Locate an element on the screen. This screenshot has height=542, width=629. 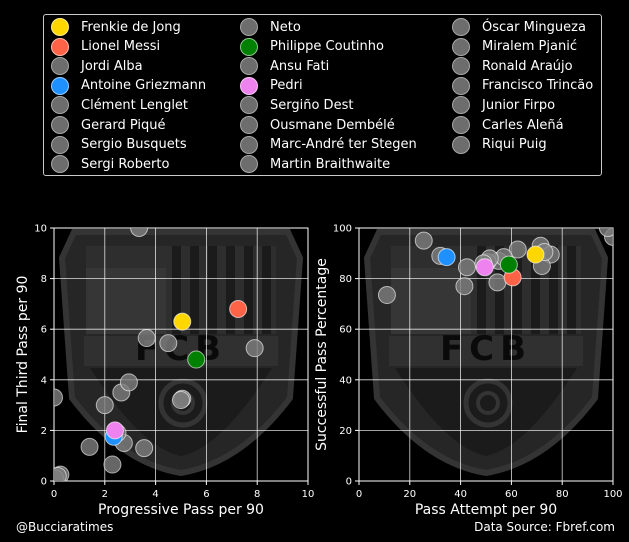
legend-label: Ansu Fati is located at coordinates (300, 66).